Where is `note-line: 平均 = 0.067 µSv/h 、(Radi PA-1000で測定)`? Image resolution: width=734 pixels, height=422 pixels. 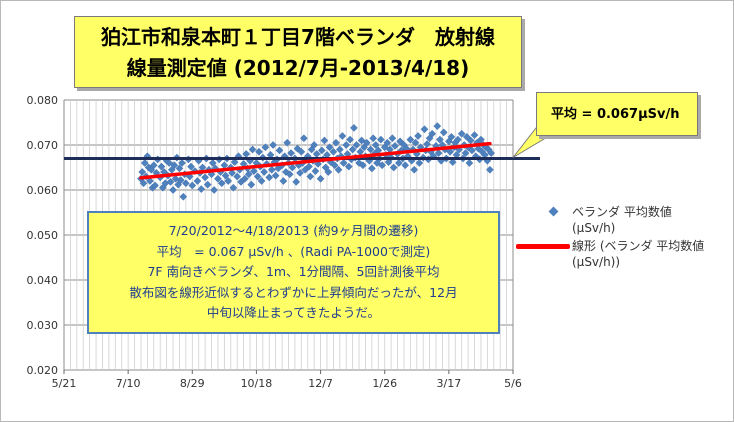 note-line: 平均 = 0.067 µSv/h 、(Radi PA-1000で測定) is located at coordinates (293, 251).